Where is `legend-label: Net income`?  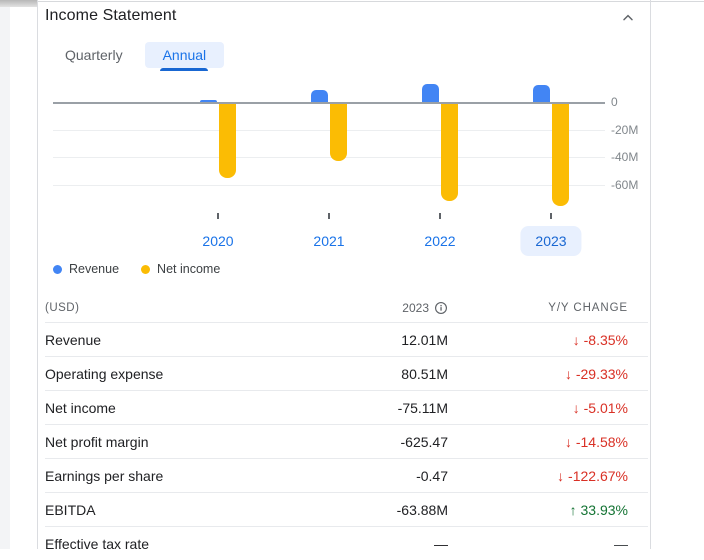
legend-label: Net income is located at coordinates (189, 269).